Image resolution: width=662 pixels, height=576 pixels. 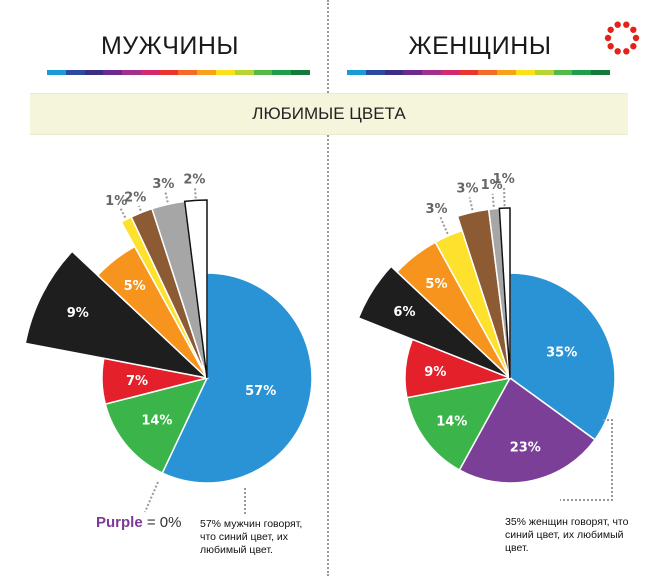 I want to click on women-note-callout-line, so click(x=586, y=460).